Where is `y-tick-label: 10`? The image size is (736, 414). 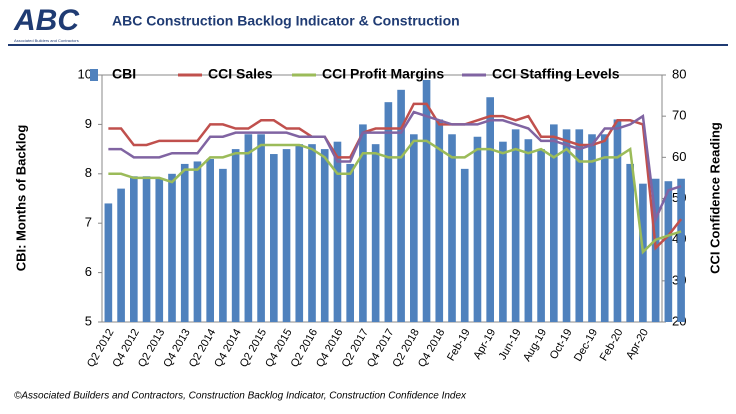 y-tick-label: 10 is located at coordinates (85, 73).